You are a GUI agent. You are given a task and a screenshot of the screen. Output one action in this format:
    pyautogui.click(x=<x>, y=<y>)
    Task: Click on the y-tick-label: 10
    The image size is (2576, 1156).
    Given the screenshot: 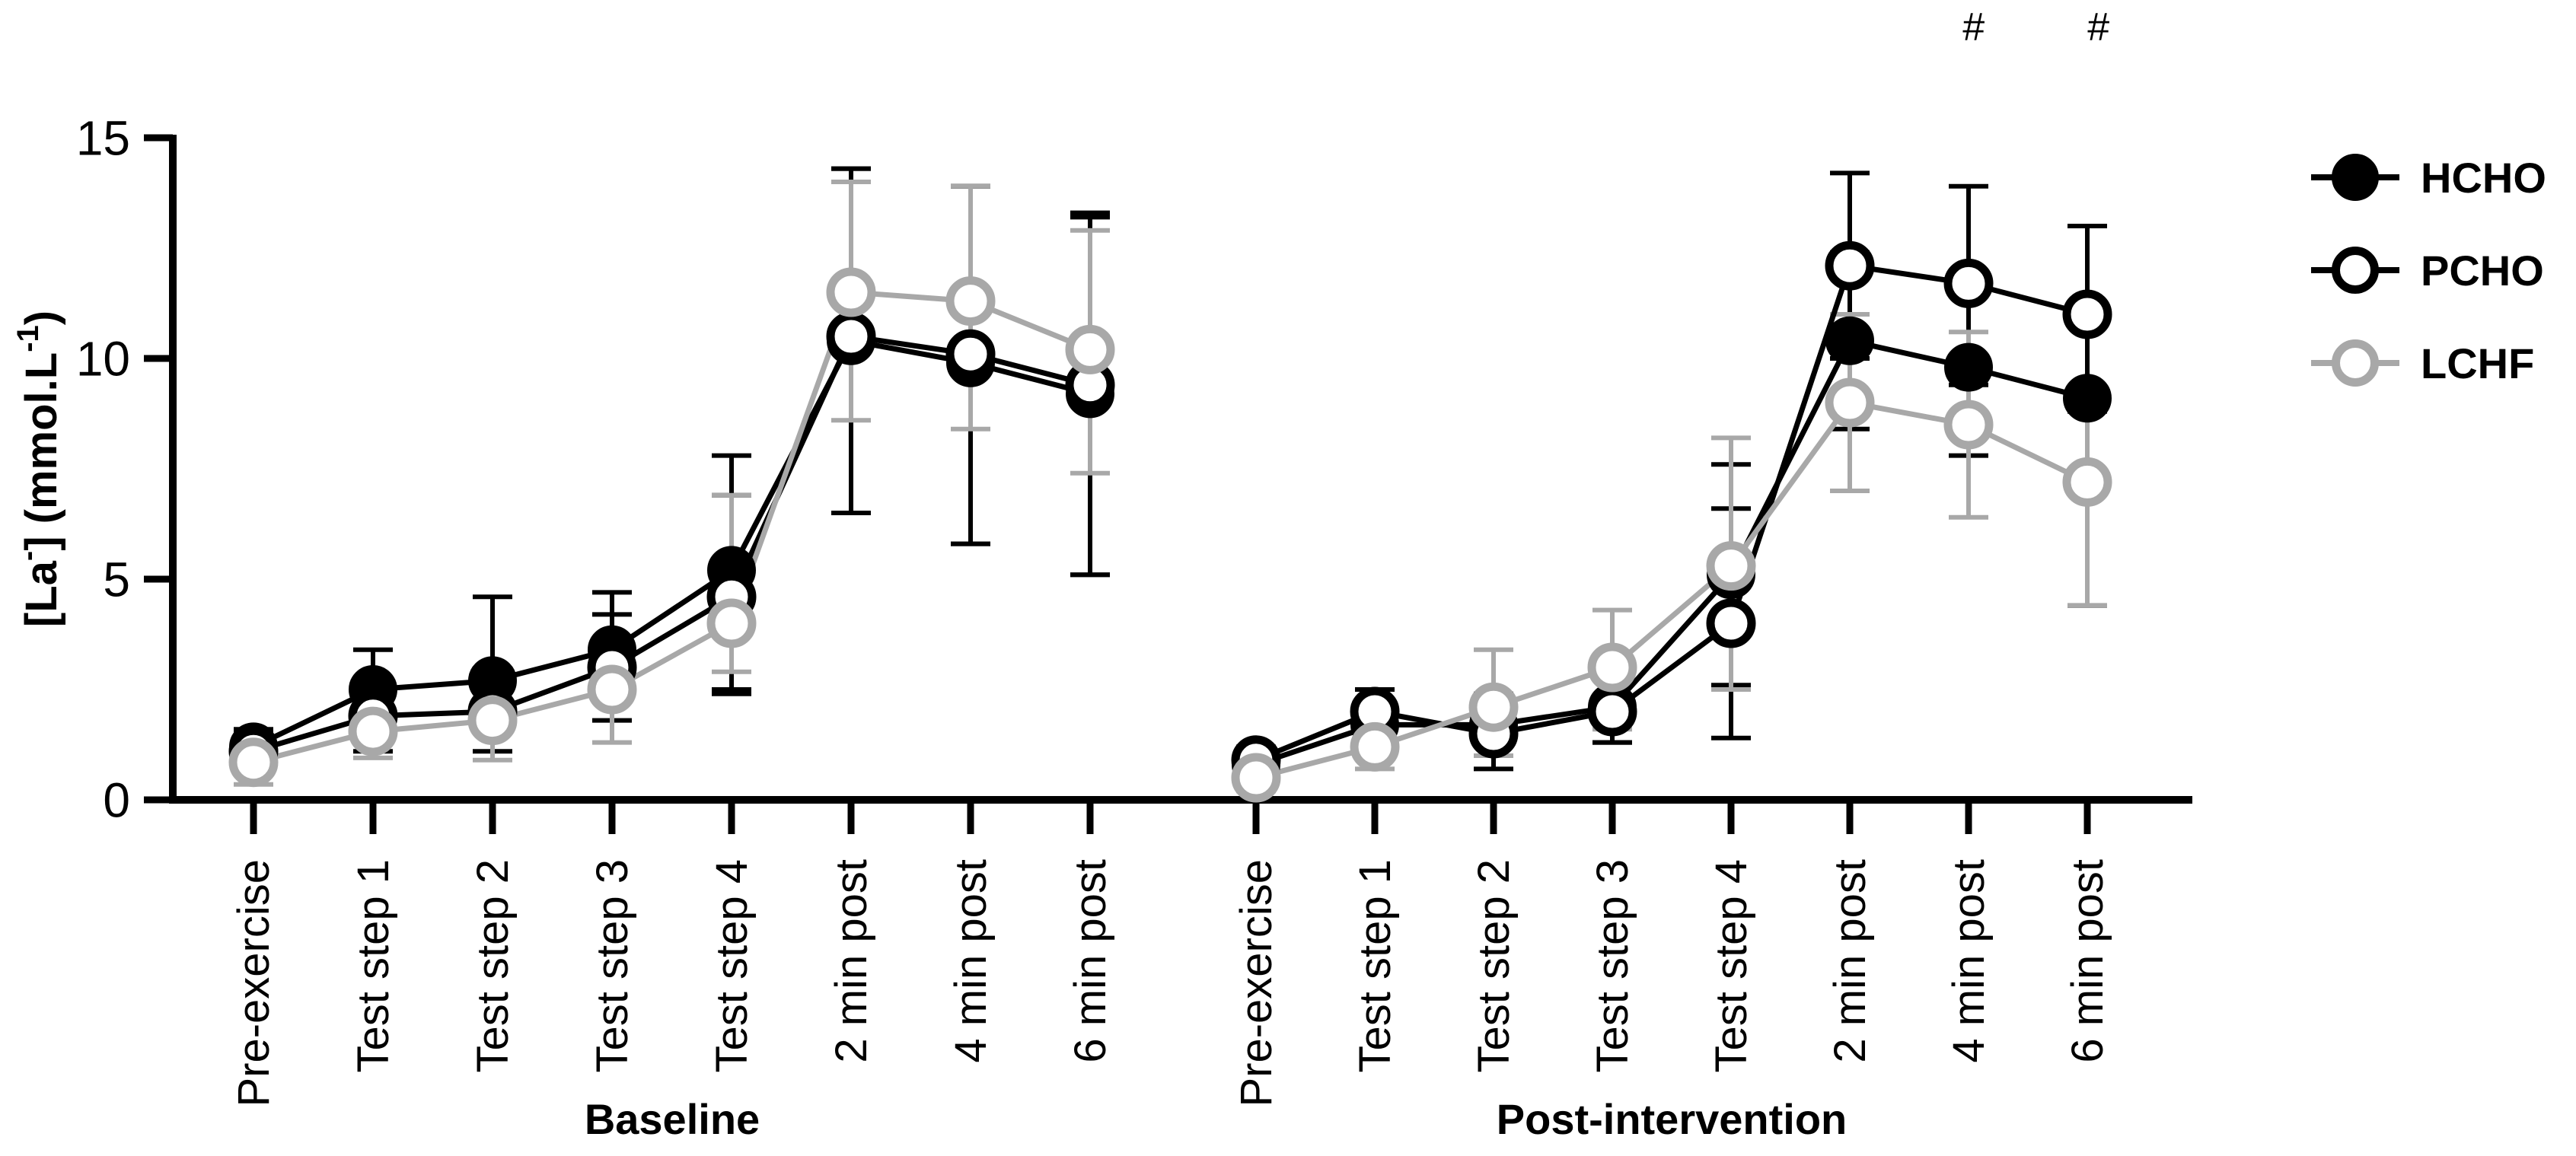 What is the action you would take?
    pyautogui.click(x=103, y=358)
    